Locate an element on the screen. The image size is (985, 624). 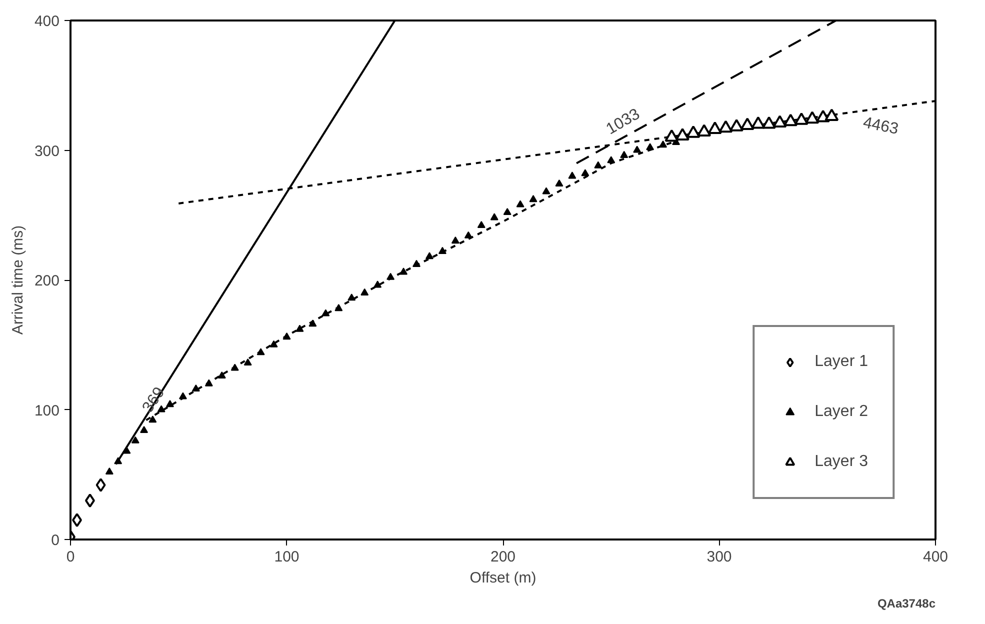
x-tick-label: 100 is located at coordinates (287, 557).